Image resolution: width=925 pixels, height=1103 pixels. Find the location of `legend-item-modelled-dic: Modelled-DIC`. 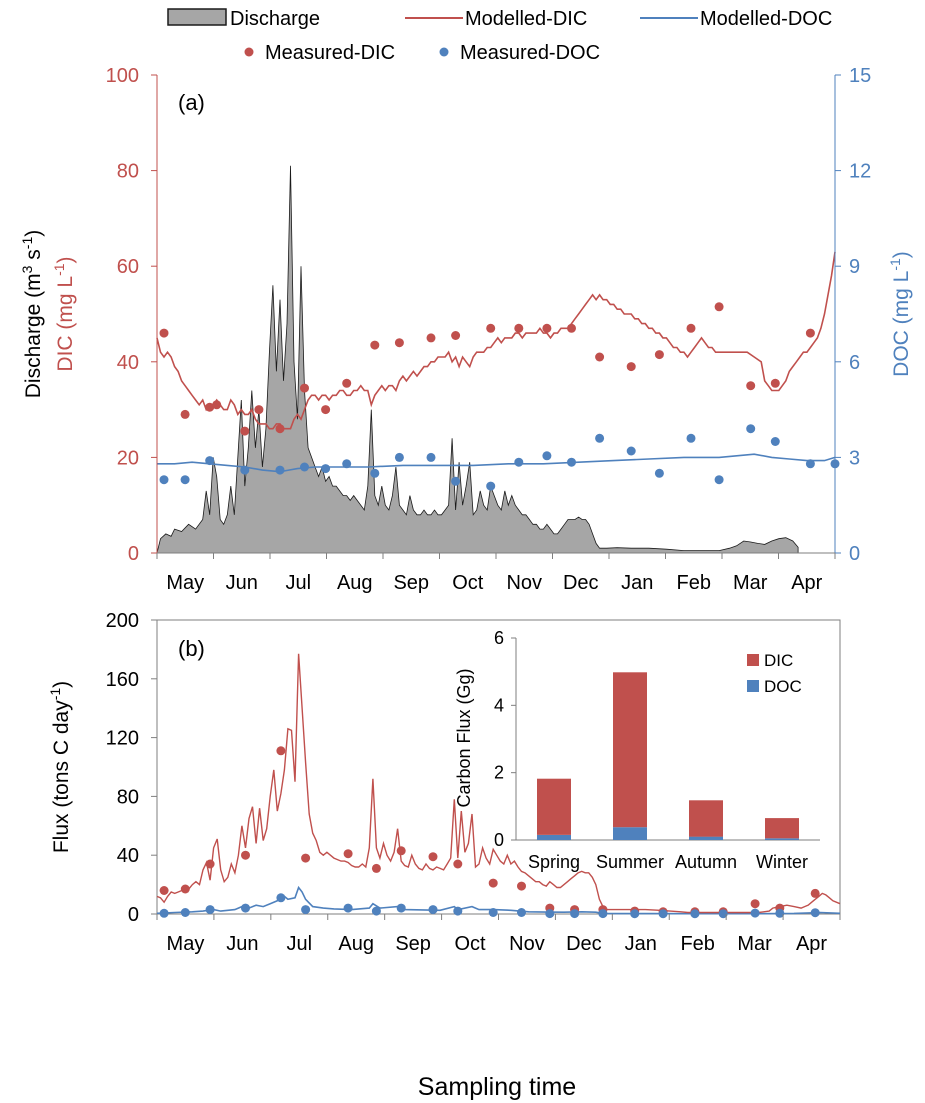

legend-item-modelled-dic: Modelled-DIC is located at coordinates (496, 19).